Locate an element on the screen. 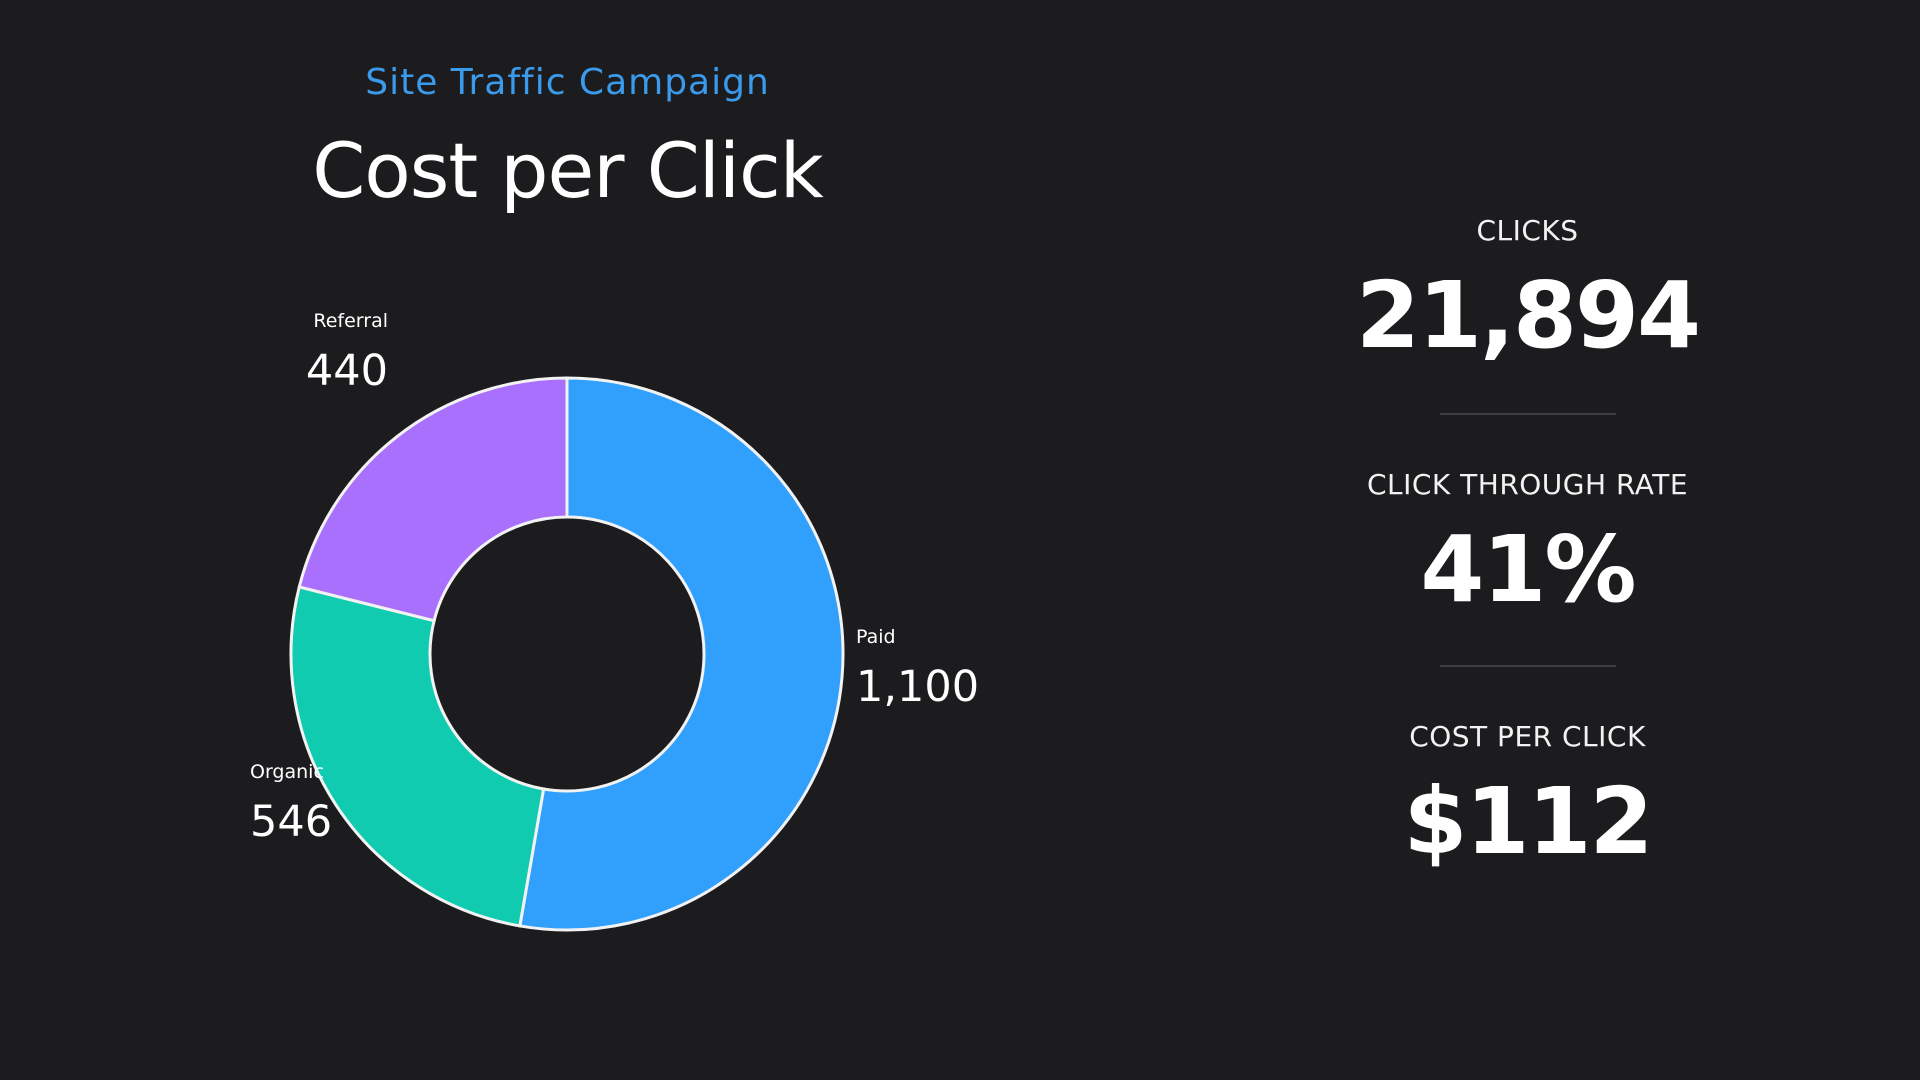  campaign-subtitle: Site Traffic Campaign is located at coordinates (567, 82).